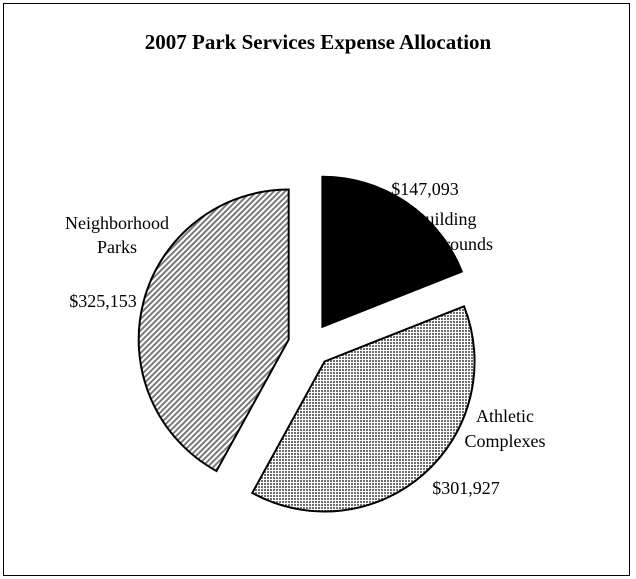 This screenshot has height=579, width=636. What do you see at coordinates (318, 42) in the screenshot?
I see `chart-title: 2007 Park Services Expense Allocation` at bounding box center [318, 42].